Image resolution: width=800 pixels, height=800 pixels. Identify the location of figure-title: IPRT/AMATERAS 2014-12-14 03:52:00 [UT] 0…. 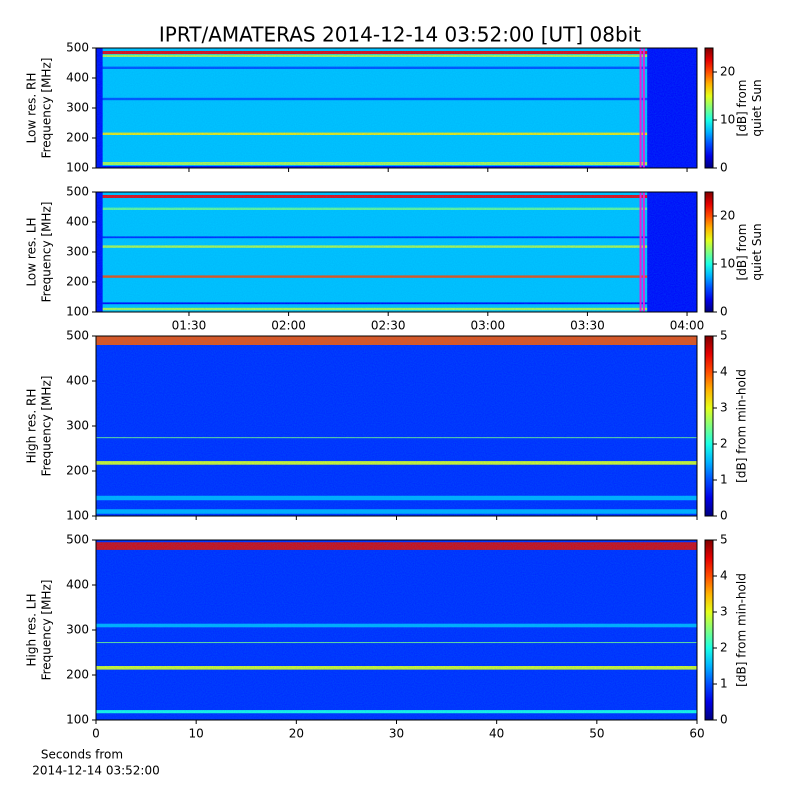
(400, 35).